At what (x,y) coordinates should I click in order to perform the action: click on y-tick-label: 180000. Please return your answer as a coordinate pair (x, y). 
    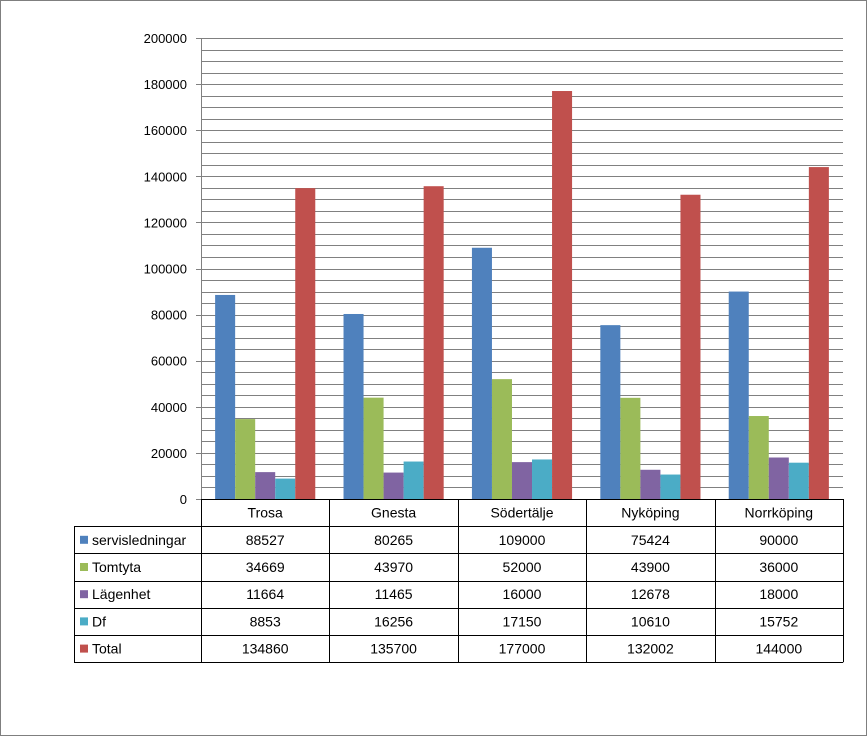
    Looking at the image, I should click on (165, 84).